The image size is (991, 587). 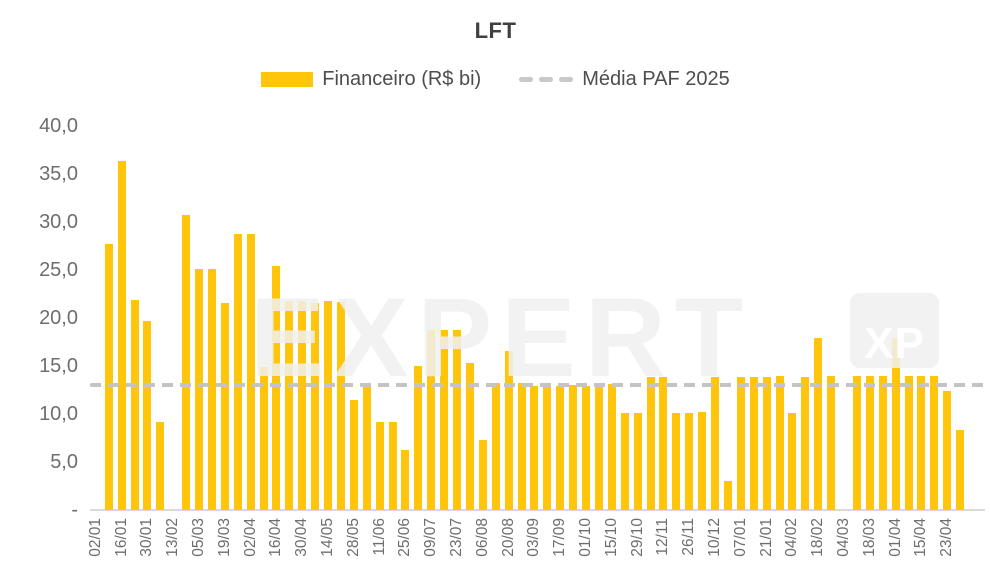 I want to click on chart-title: LFT, so click(x=495, y=30).